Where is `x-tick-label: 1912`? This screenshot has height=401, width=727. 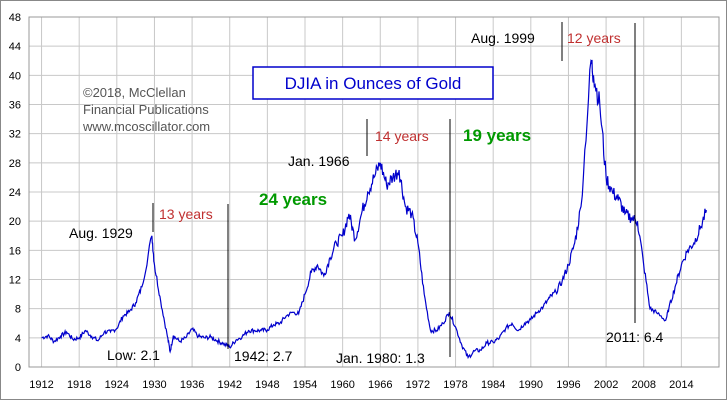
x-tick-label: 1912 is located at coordinates (41, 385).